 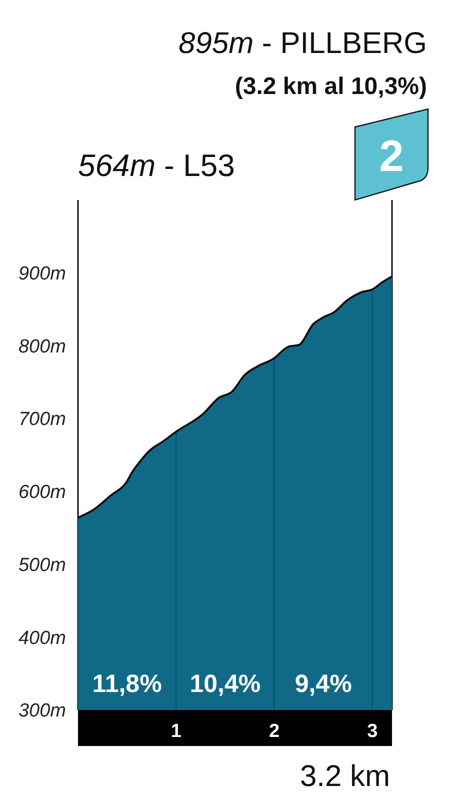 I want to click on annotation: 10,4%, so click(x=225, y=684).